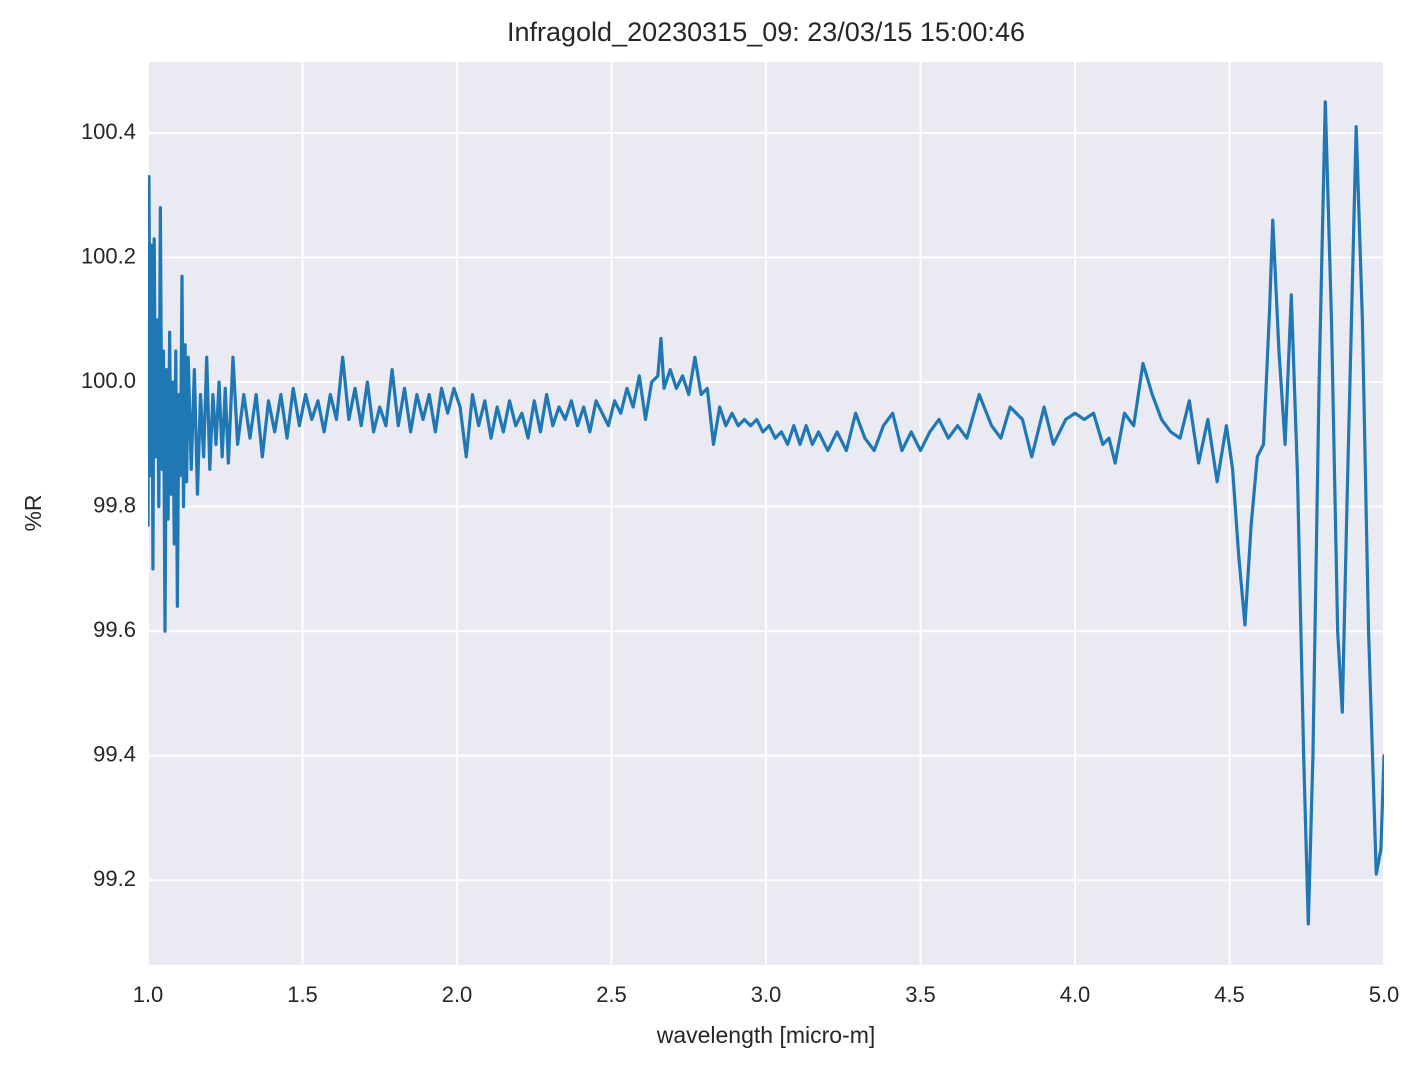 Image resolution: width=1425 pixels, height=1069 pixels. I want to click on y-tick-label: 99.8, so click(114, 504).